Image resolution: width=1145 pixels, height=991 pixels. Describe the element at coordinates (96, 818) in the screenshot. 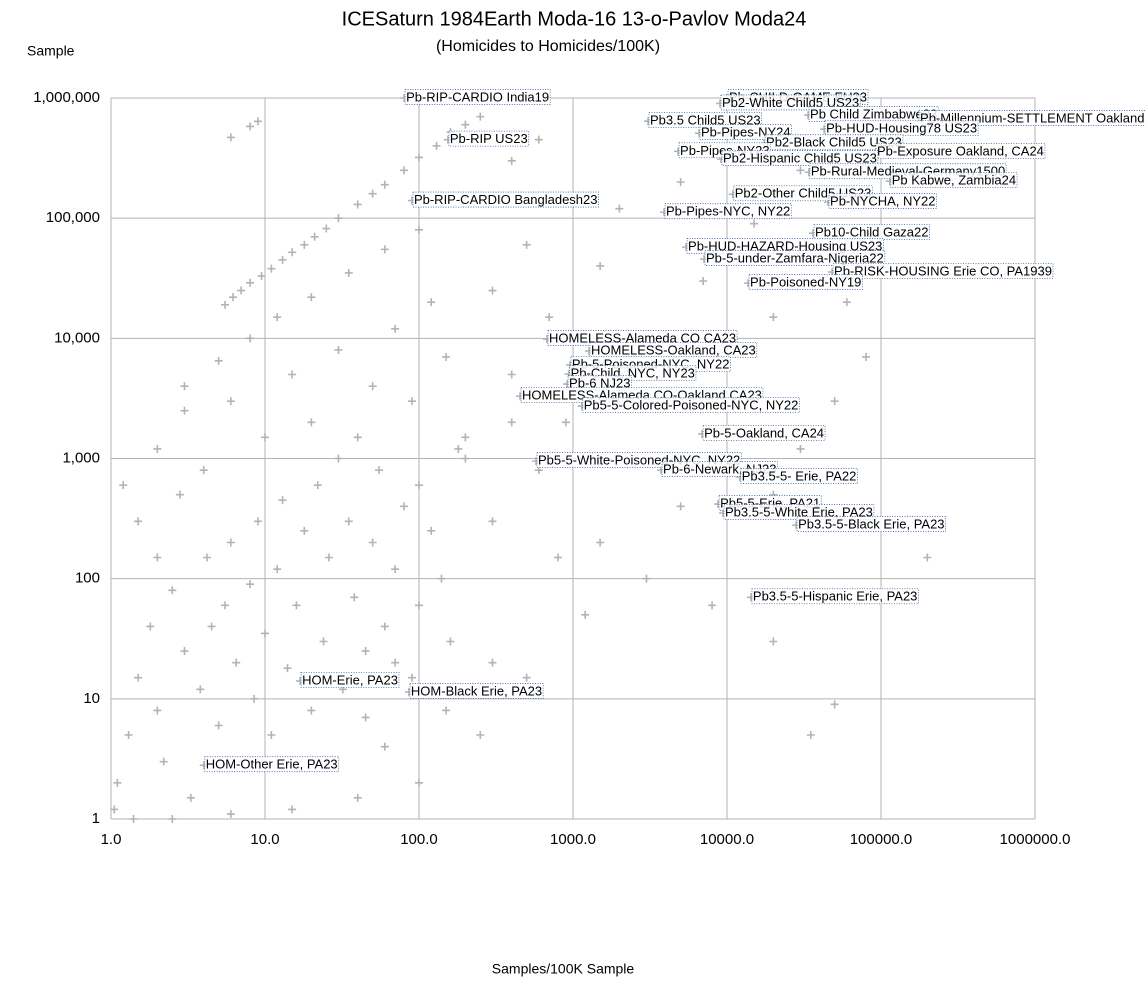

I see `y-tick-label: 1` at that location.